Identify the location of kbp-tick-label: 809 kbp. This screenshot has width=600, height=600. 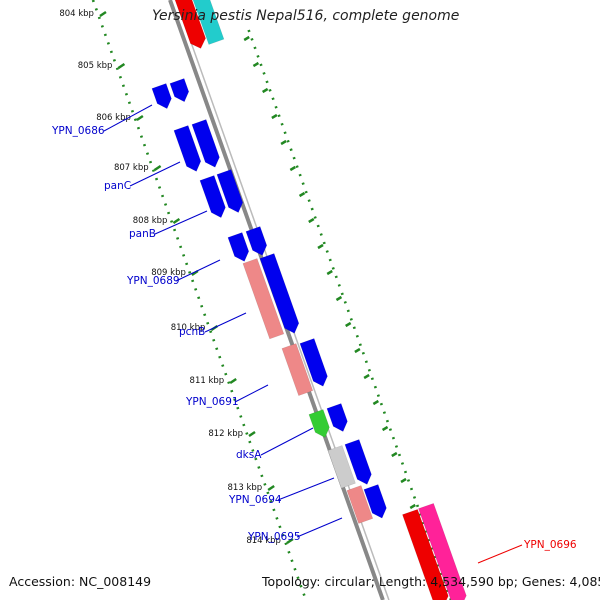
(168, 273).